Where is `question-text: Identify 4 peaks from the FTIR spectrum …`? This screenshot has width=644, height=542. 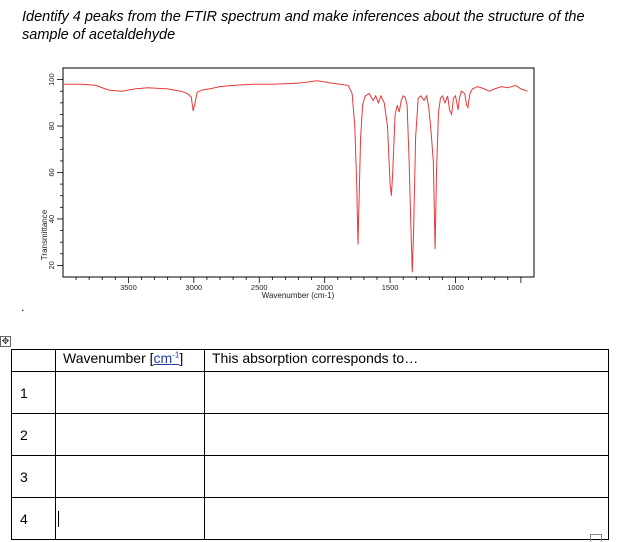 question-text: Identify 4 peaks from the FTIR spectrum … is located at coordinates (303, 26).